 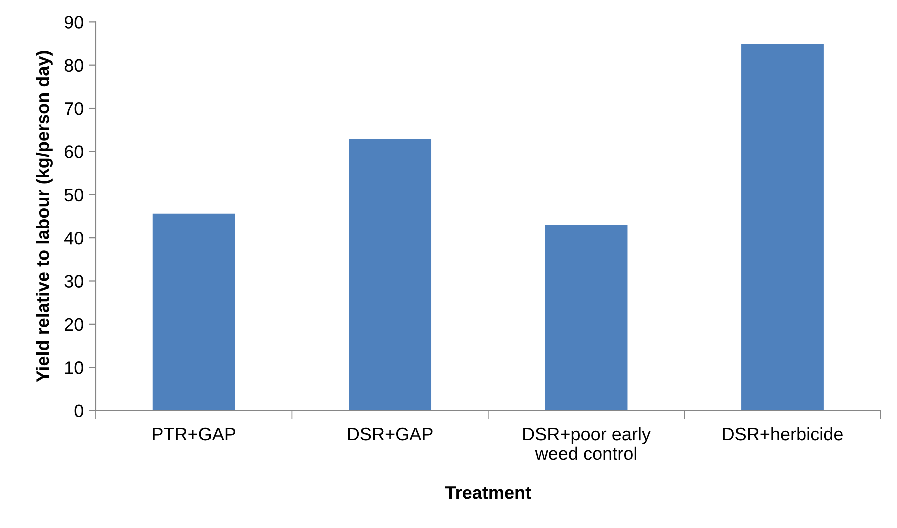 What do you see at coordinates (79, 411) in the screenshot?
I see `y-tick-label: 0` at bounding box center [79, 411].